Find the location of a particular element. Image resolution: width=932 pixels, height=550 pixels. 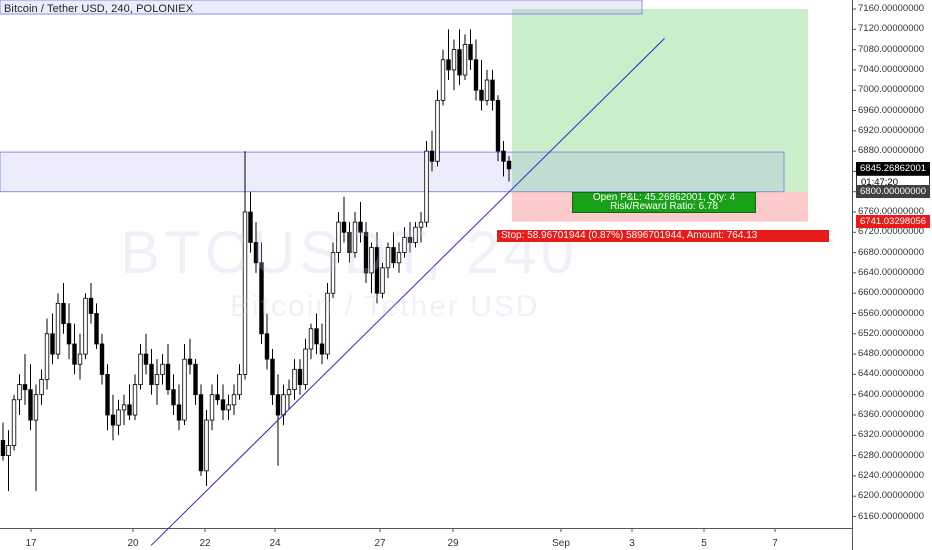

price-tick-label: 6960.00000000 is located at coordinates (891, 110).